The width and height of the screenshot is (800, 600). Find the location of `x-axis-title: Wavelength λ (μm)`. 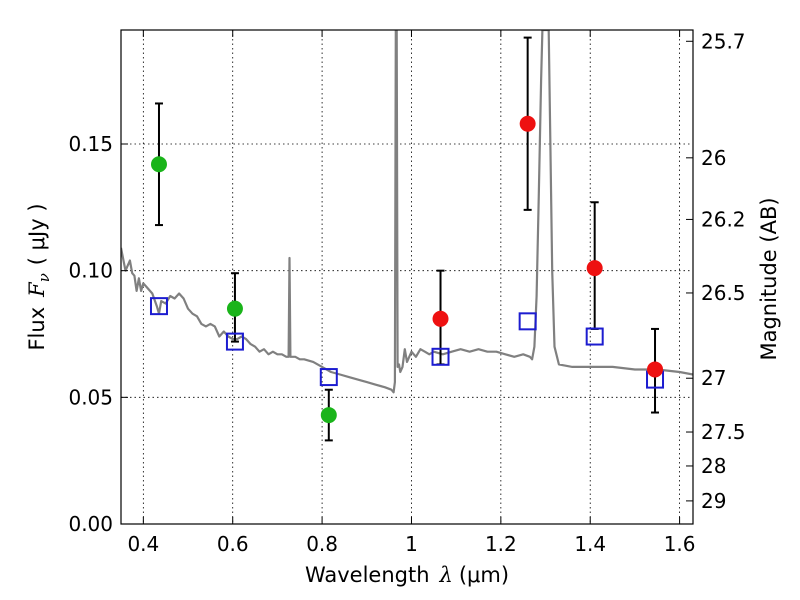

x-axis-title: Wavelength λ (μm) is located at coordinates (407, 575).